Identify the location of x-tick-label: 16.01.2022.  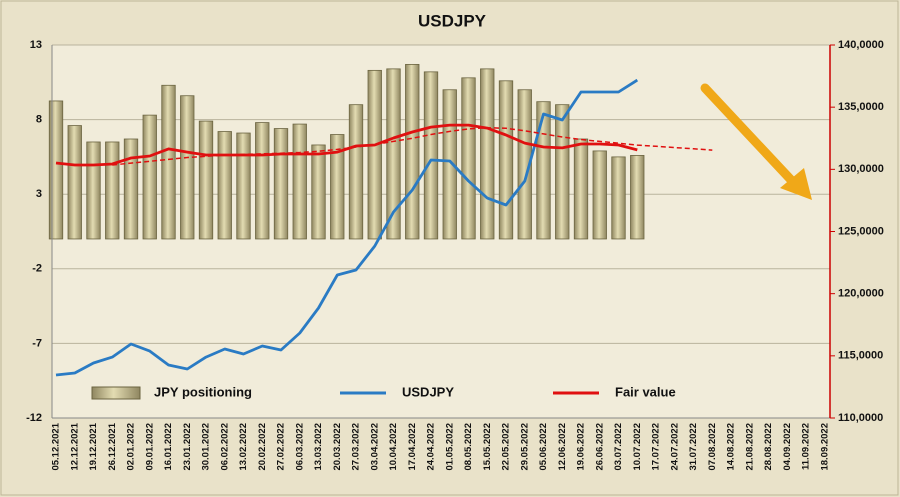
(168, 447).